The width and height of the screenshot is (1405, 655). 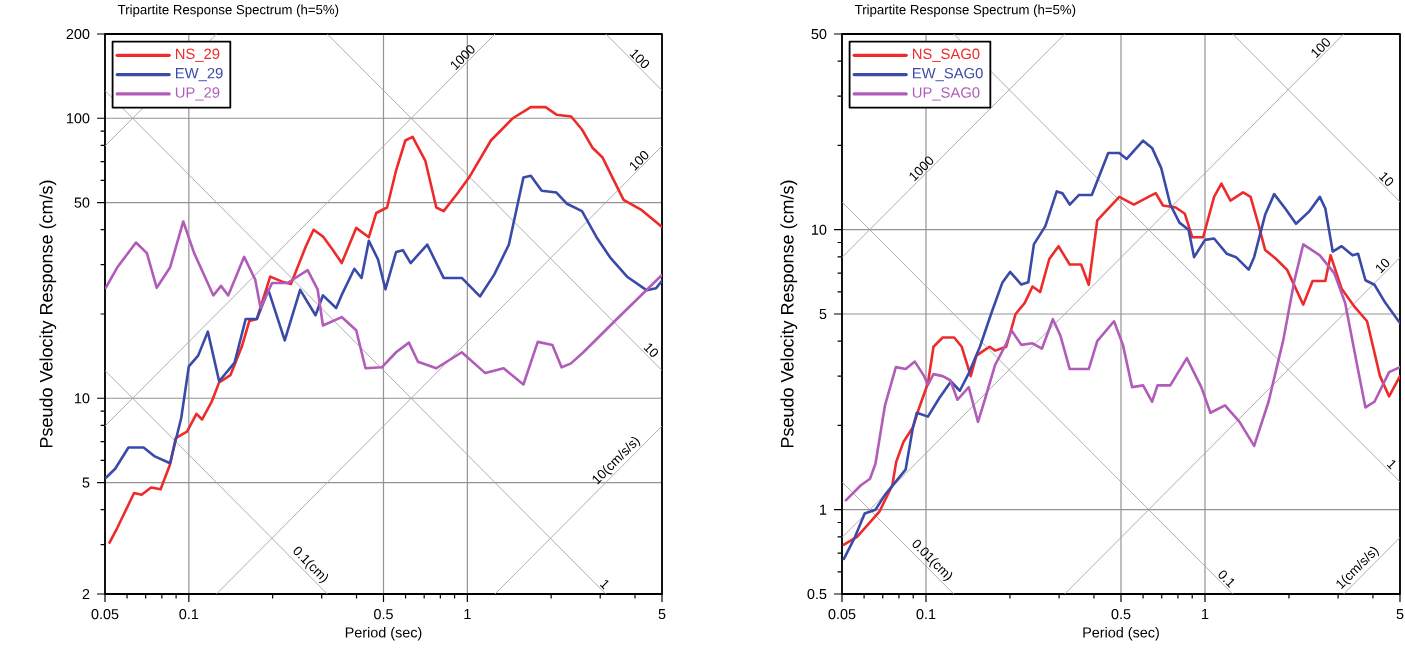 I want to click on y-tick-label: 100, so click(x=78, y=118).